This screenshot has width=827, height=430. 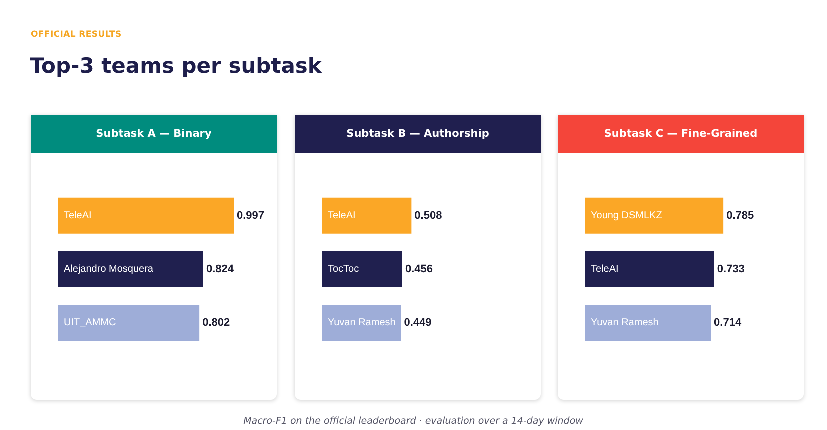 What do you see at coordinates (90, 323) in the screenshot?
I see `y-tick-label: UIT_AMMC` at bounding box center [90, 323].